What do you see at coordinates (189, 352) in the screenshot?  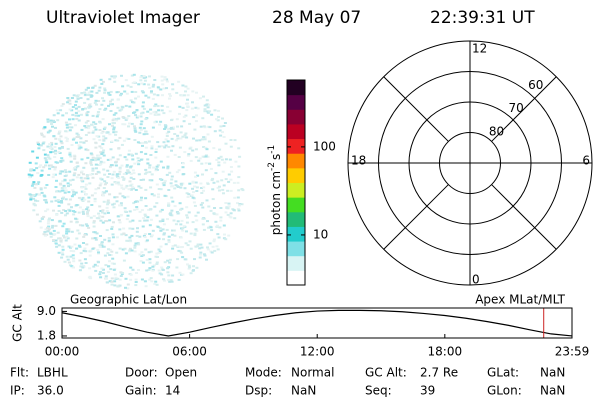 I see `x-tick-label: 06:00` at bounding box center [189, 352].